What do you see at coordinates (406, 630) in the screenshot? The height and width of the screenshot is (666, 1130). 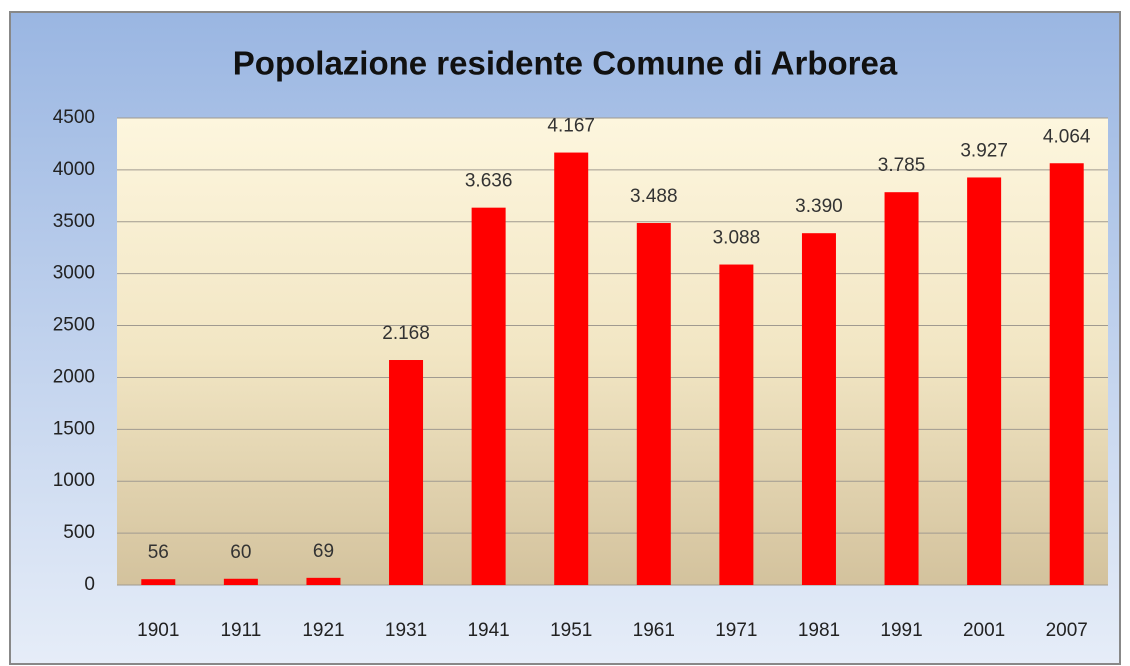 I see `x-tick-label: 1931` at bounding box center [406, 630].